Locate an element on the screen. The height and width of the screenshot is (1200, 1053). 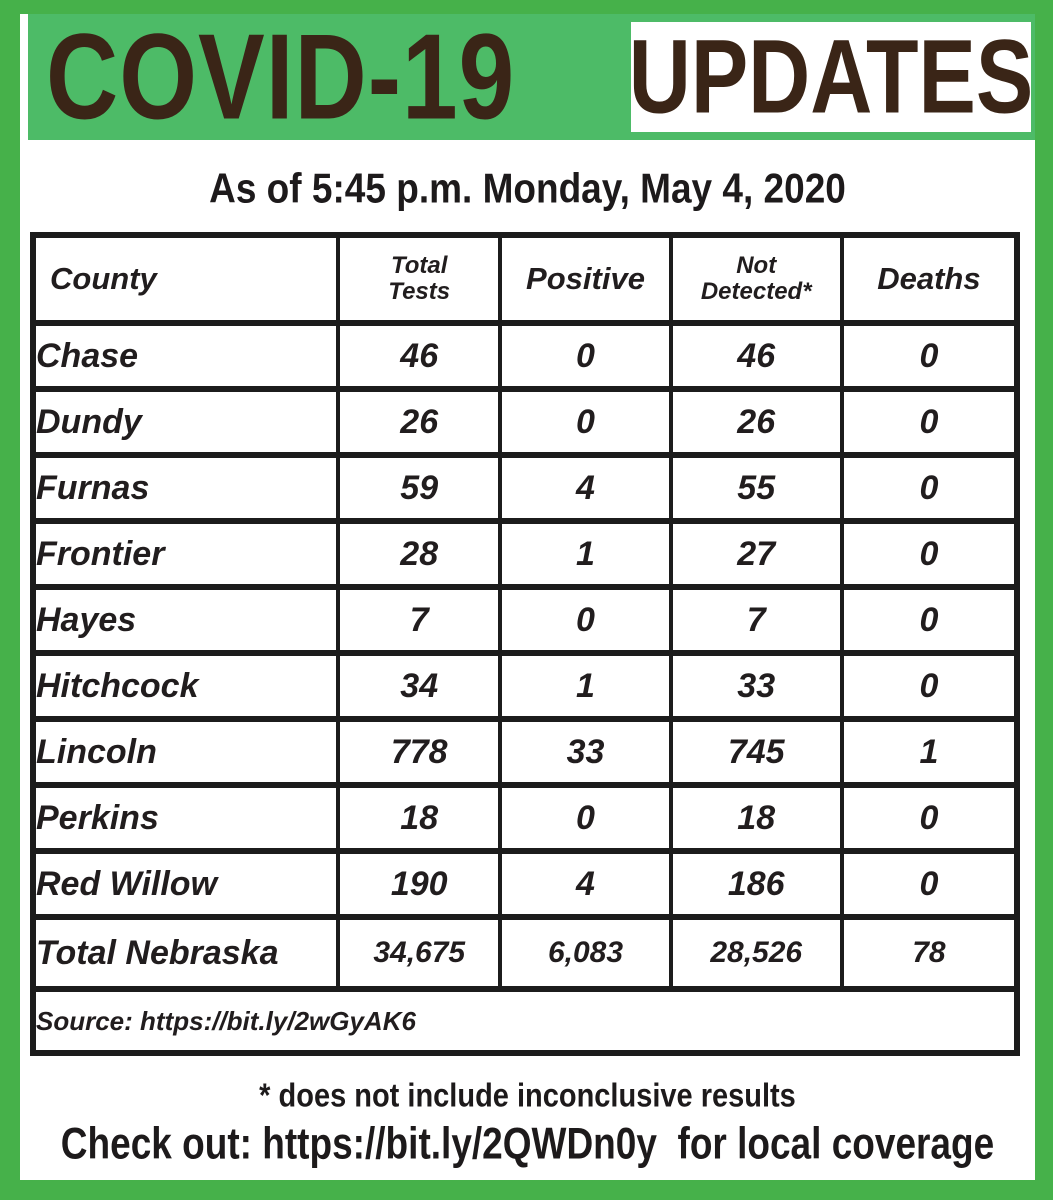
not_detected-value-cell: 186 is located at coordinates (756, 884).